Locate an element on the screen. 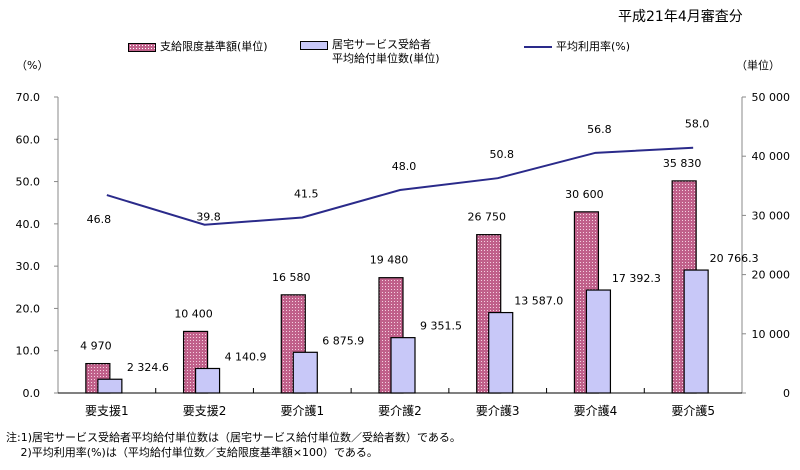  legend-item-limit: 支給限度基準額(単位) is located at coordinates (198, 46).